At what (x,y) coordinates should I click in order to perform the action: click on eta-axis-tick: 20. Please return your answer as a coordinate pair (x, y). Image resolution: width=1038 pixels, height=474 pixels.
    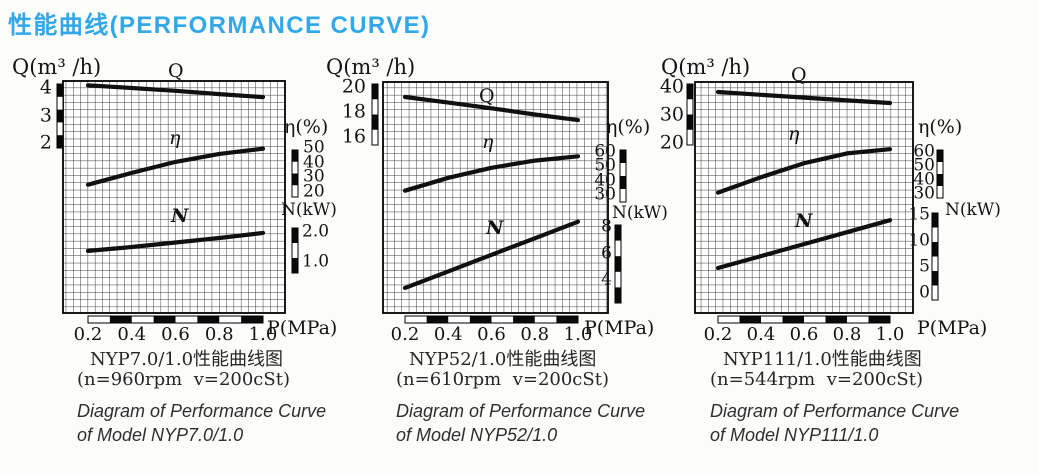
    Looking at the image, I should click on (314, 191).